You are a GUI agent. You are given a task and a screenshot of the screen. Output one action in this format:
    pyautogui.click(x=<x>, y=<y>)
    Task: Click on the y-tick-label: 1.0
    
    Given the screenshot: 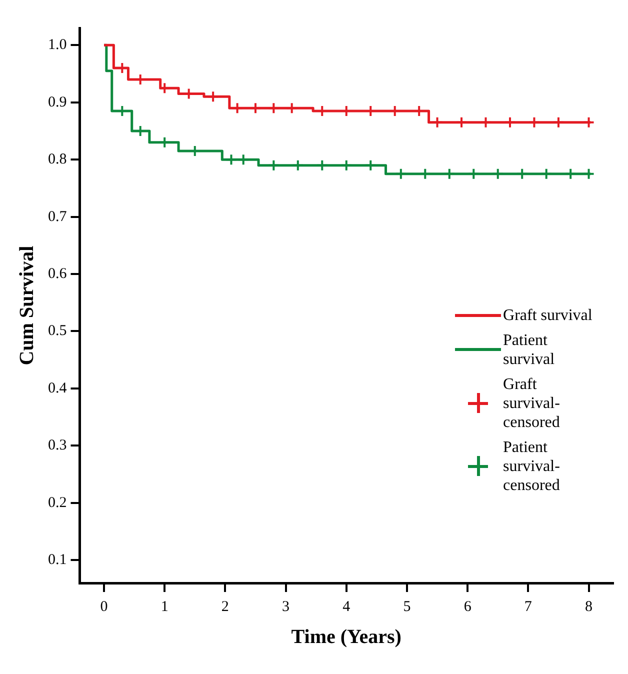 What is the action you would take?
    pyautogui.click(x=57, y=45)
    